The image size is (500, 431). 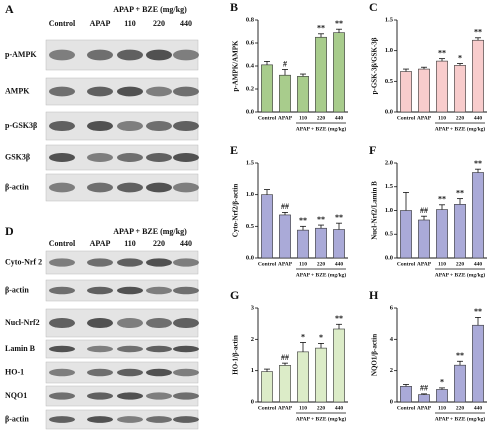 I want to click on row-label: GSK3β, so click(x=17, y=156).